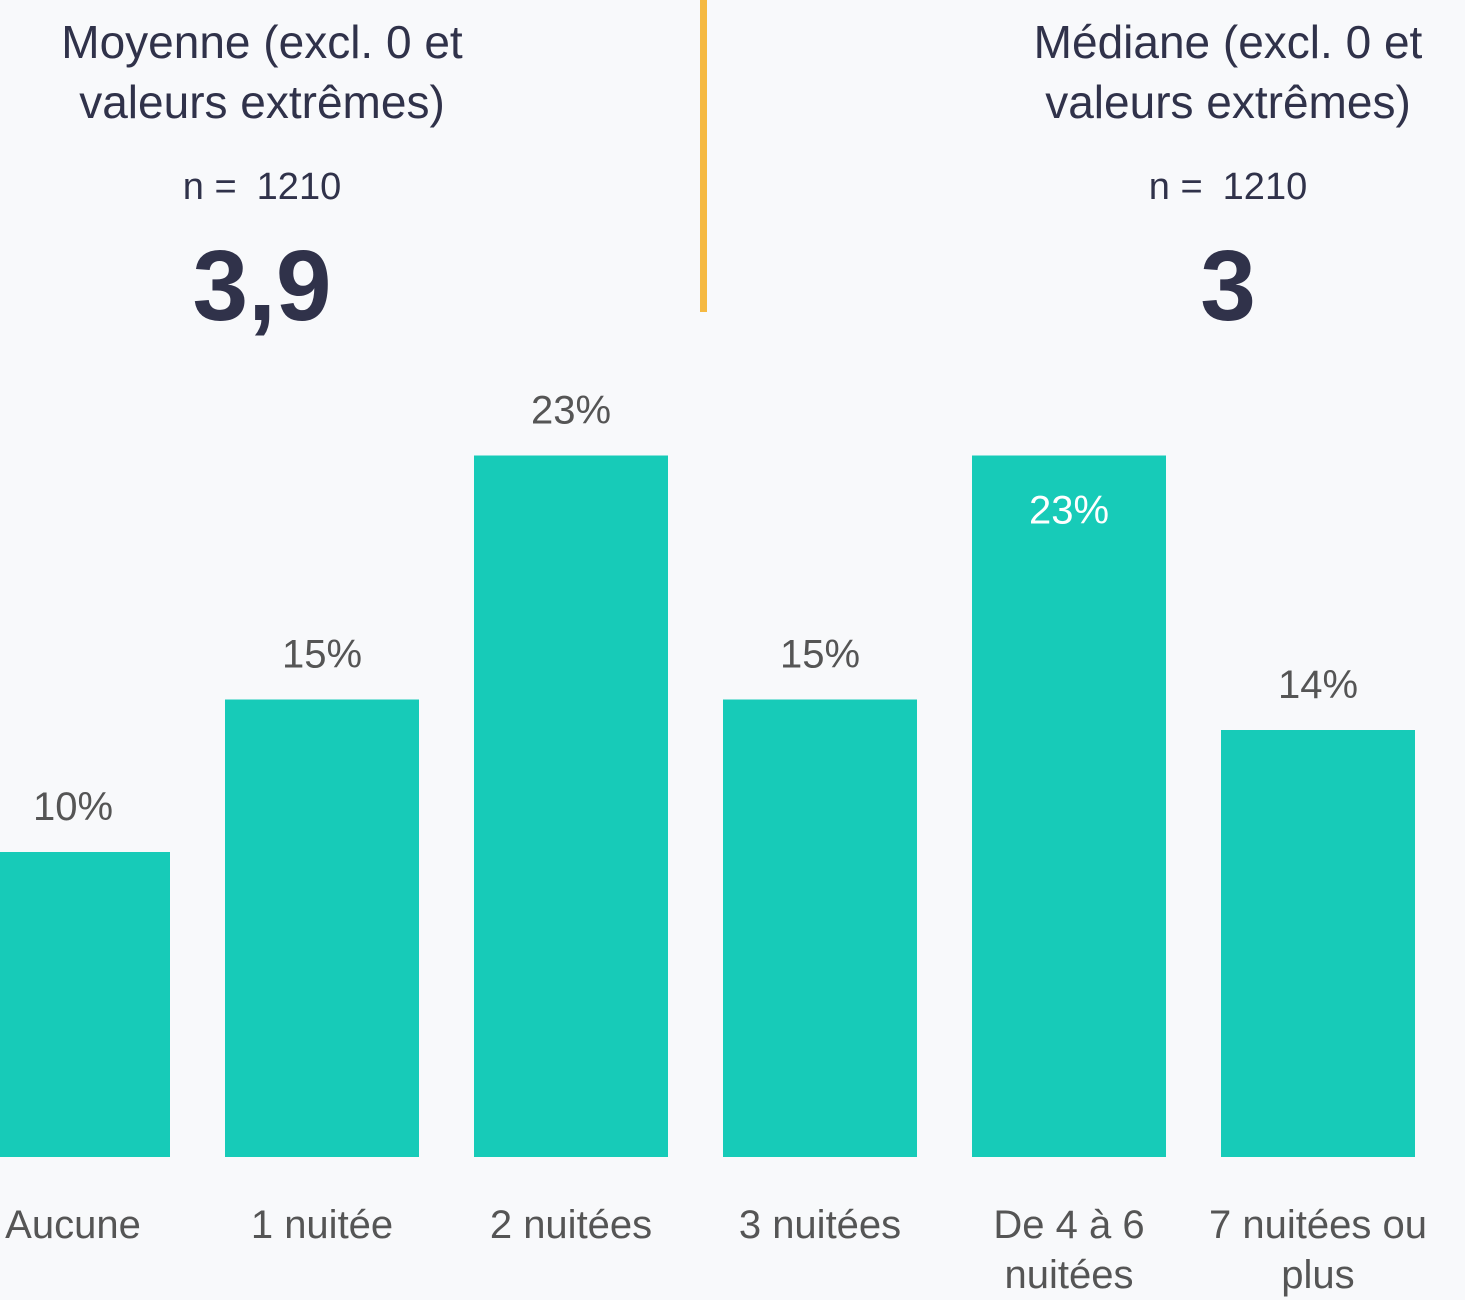  Describe the element at coordinates (73, 807) in the screenshot. I see `value-label: 10%` at that location.